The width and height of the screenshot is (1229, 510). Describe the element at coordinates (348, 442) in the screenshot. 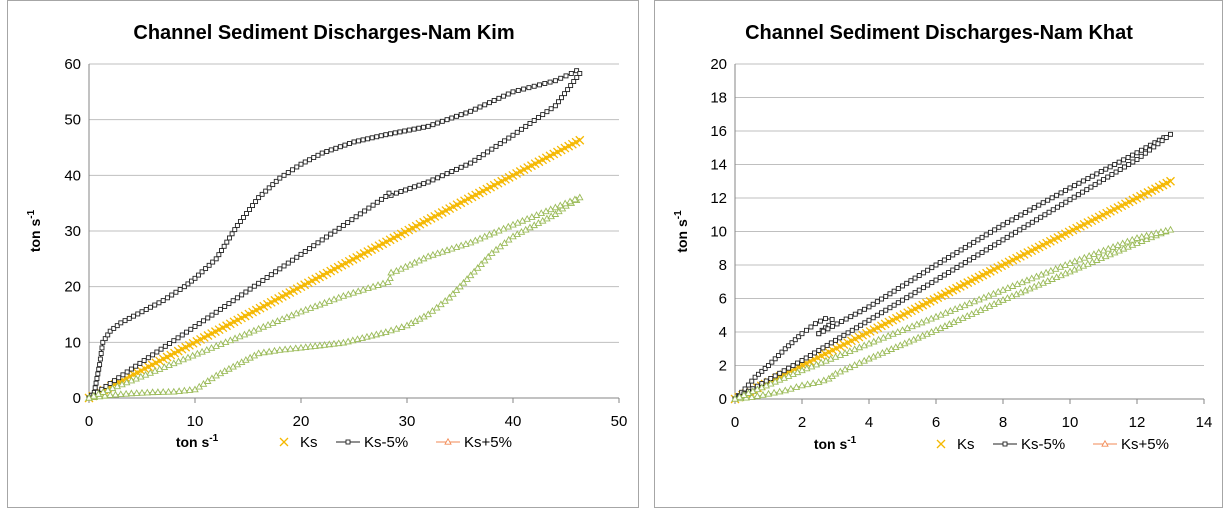

I see `legend-marker` at that location.